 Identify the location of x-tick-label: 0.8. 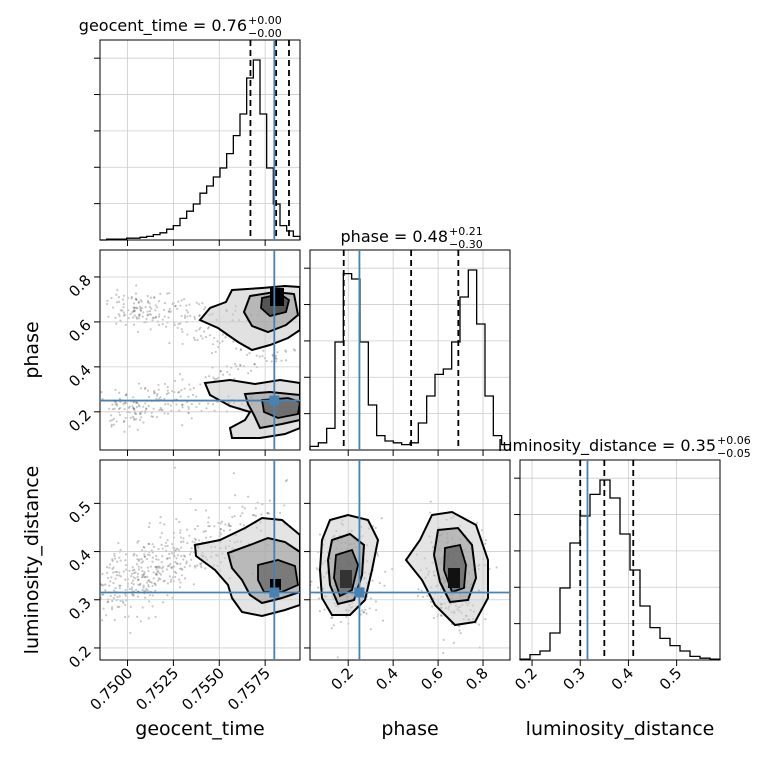
(477, 679).